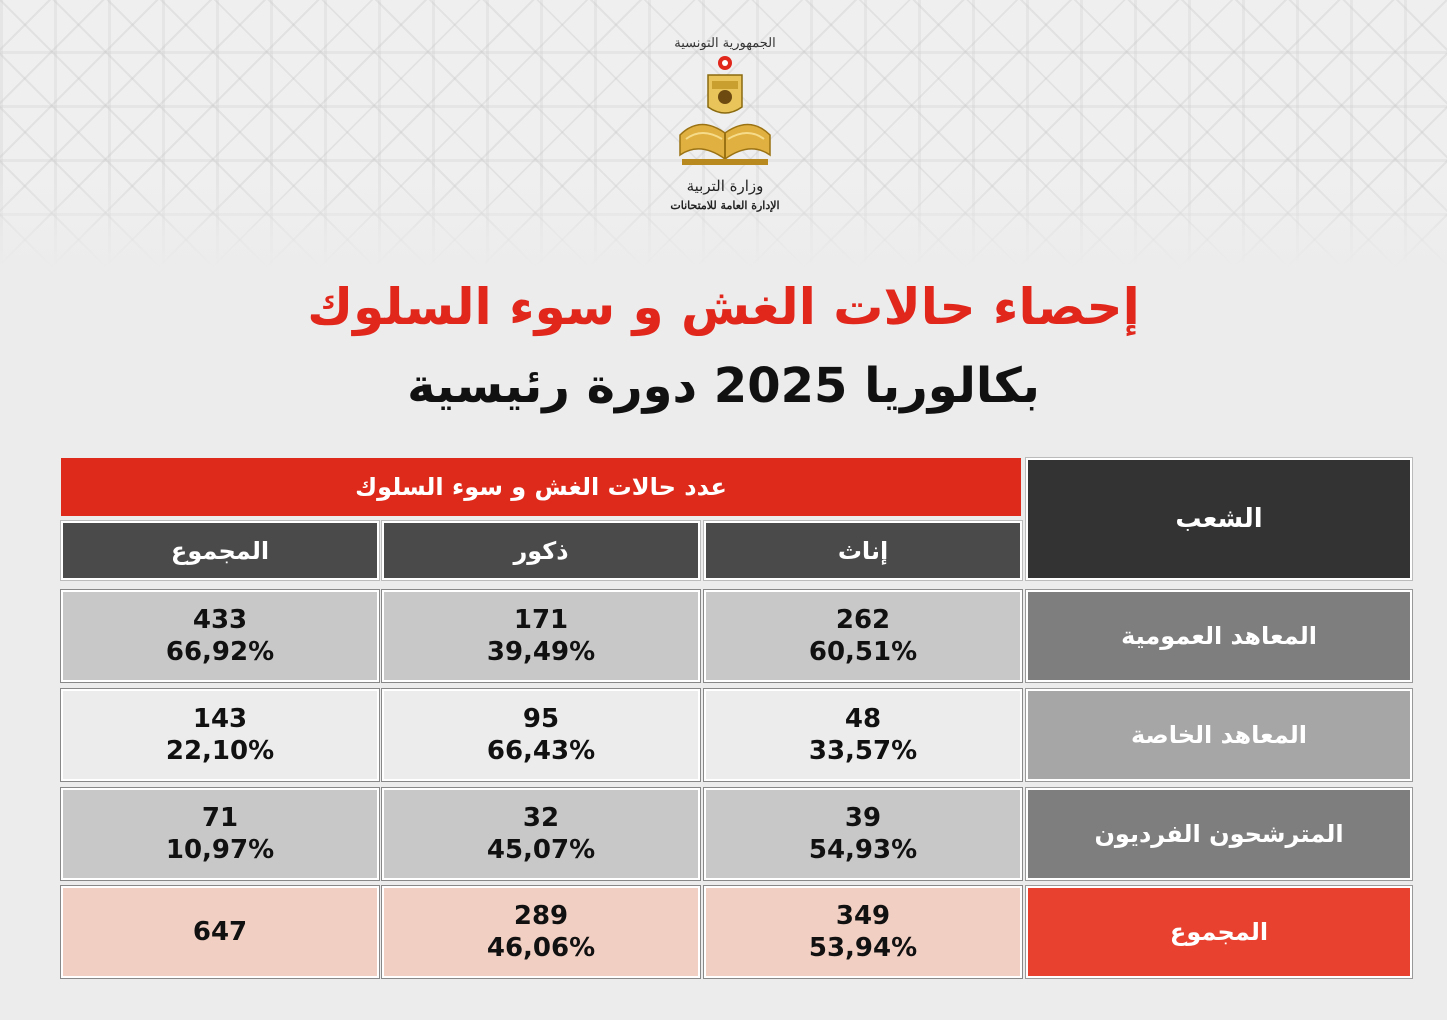  What do you see at coordinates (541, 916) in the screenshot?
I see `count: 289` at bounding box center [541, 916].